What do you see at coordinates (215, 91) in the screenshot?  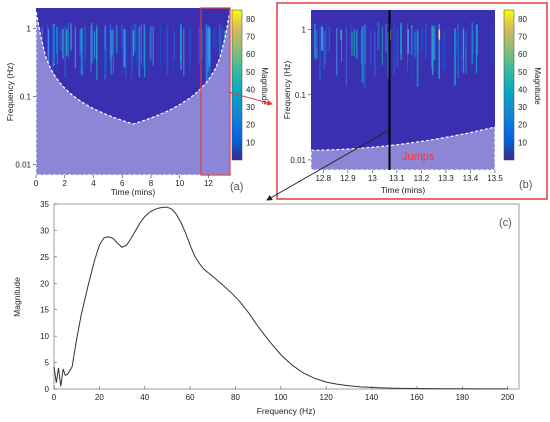 I see `panel-a-highlight-box` at bounding box center [215, 91].